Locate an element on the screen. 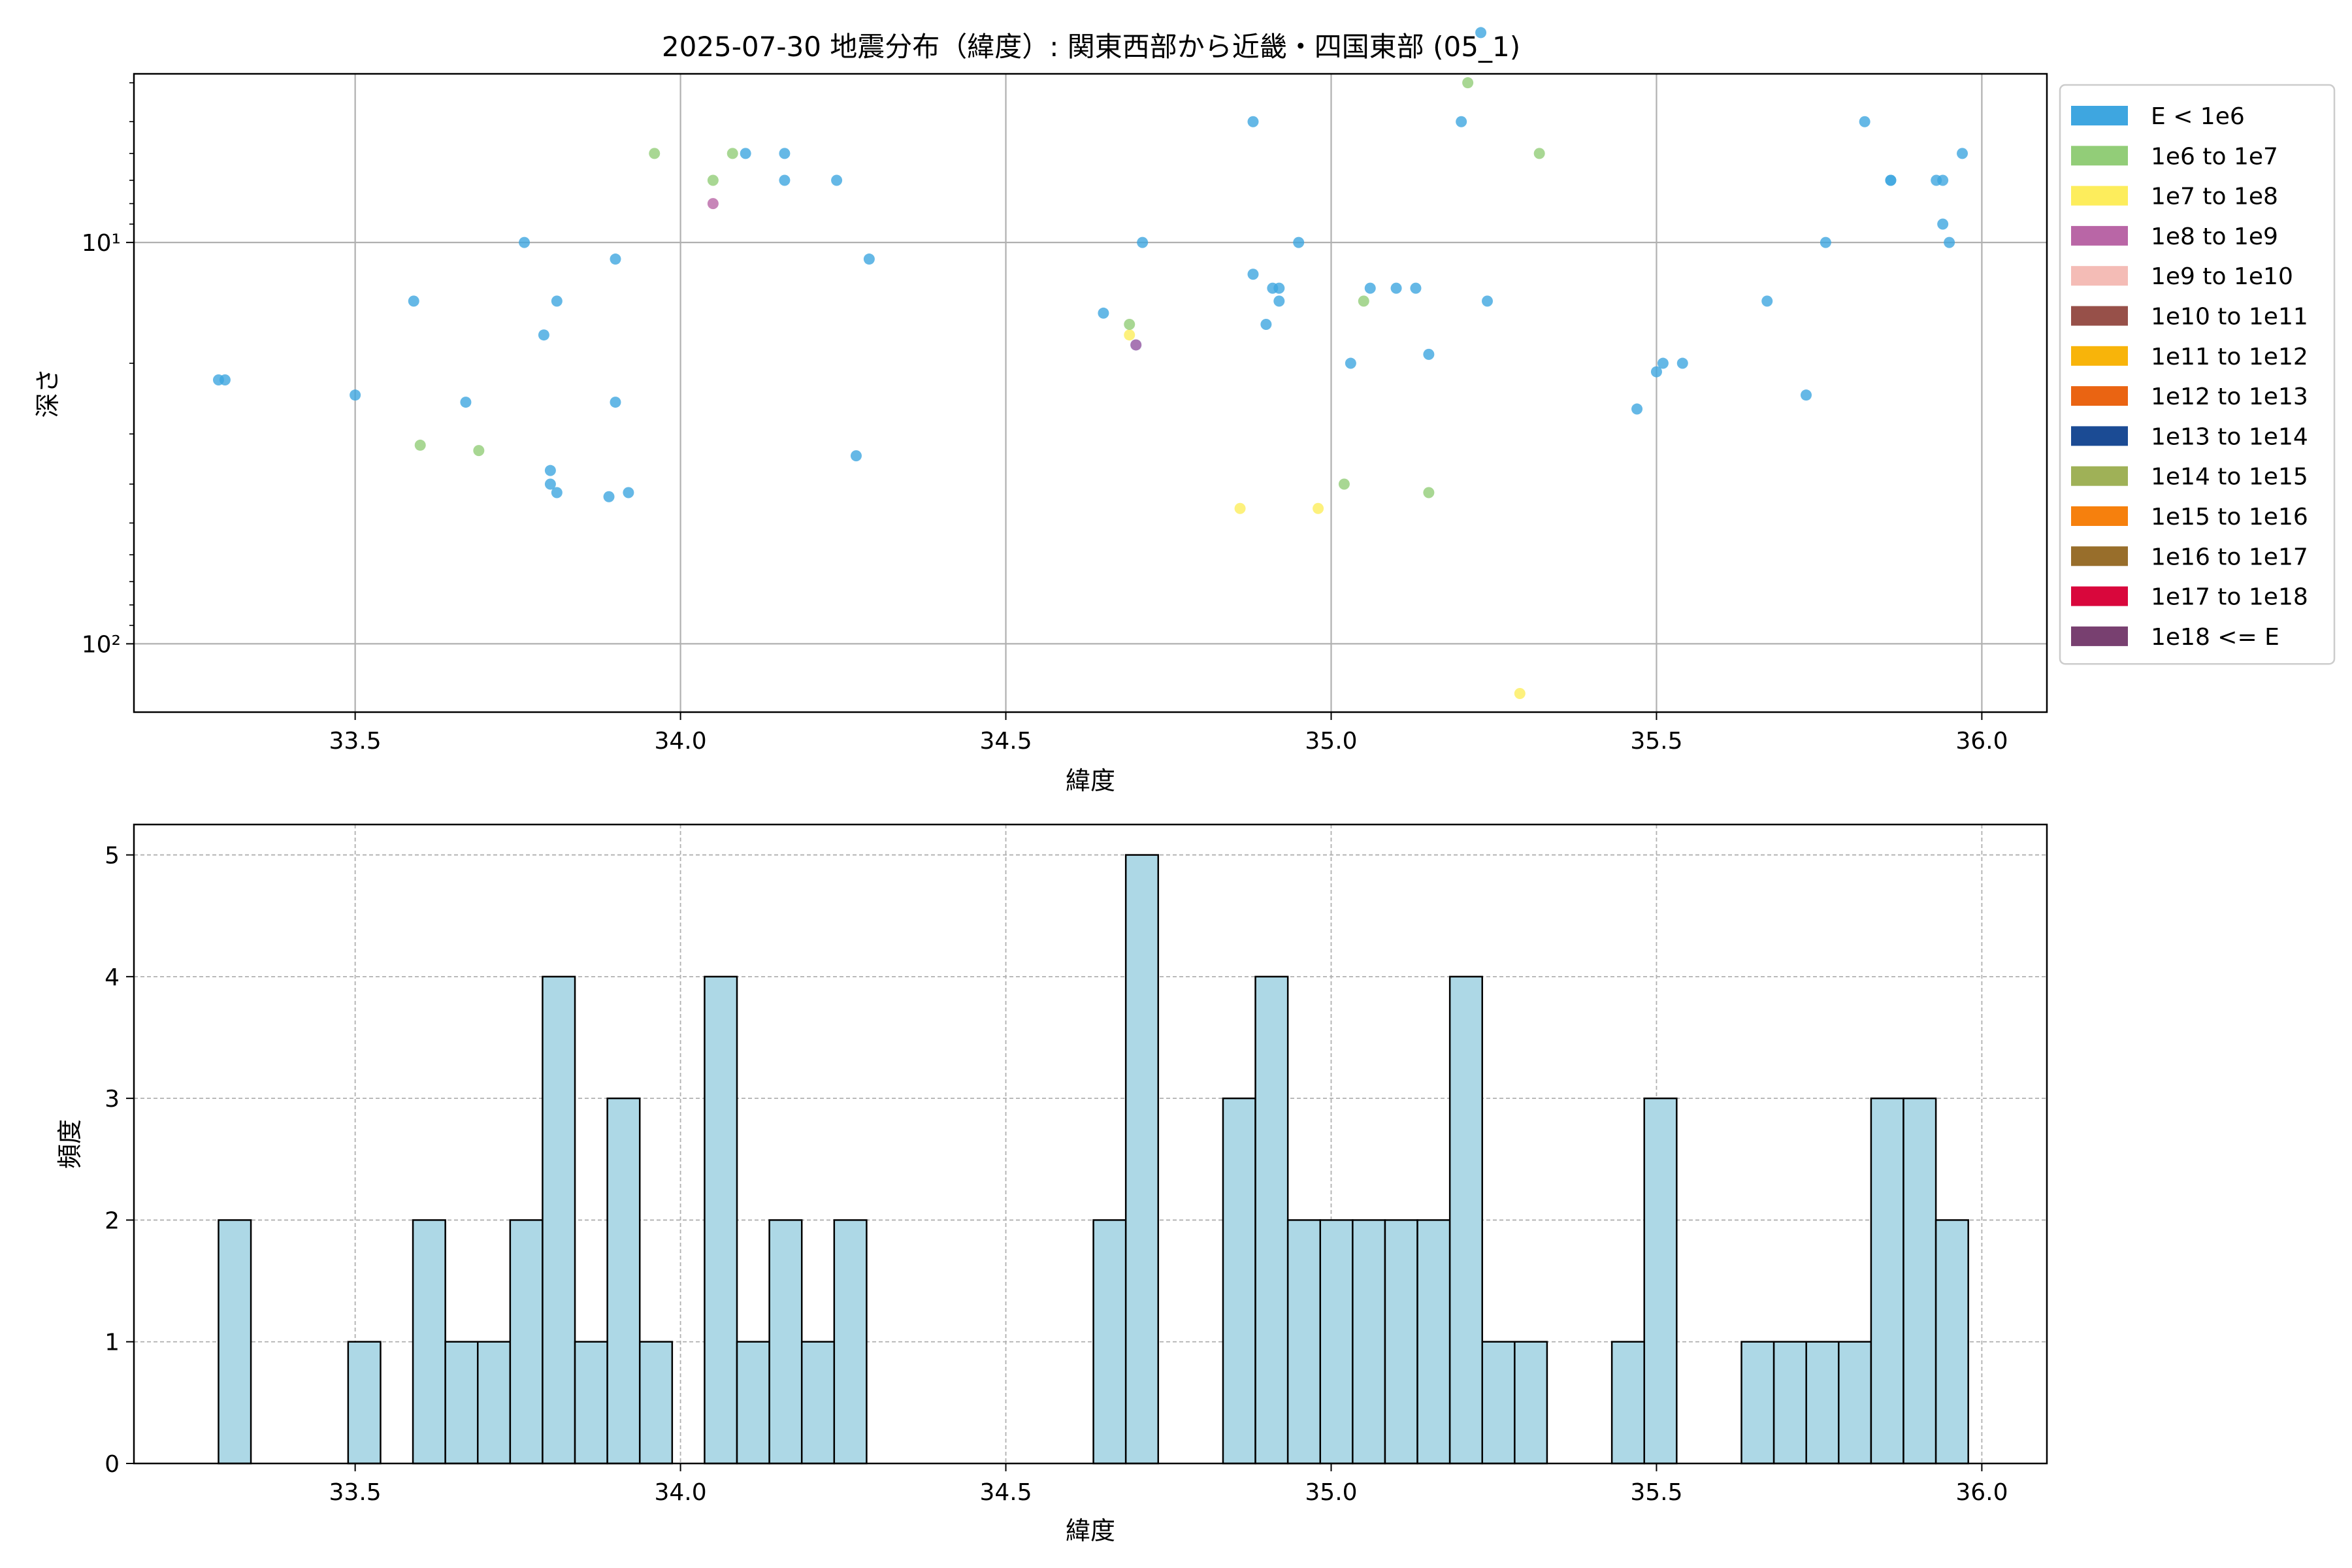 This screenshot has width=2352, height=1568. histogram-y-tick-label: 1 is located at coordinates (112, 1343).